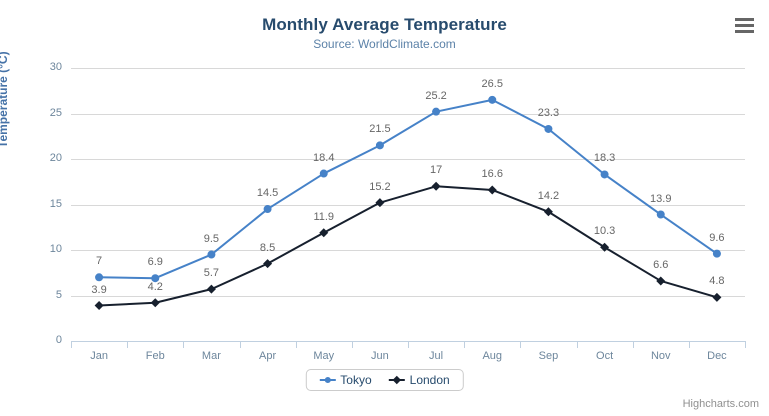  I want to click on x-axis-label-mar: Mar, so click(211, 356).